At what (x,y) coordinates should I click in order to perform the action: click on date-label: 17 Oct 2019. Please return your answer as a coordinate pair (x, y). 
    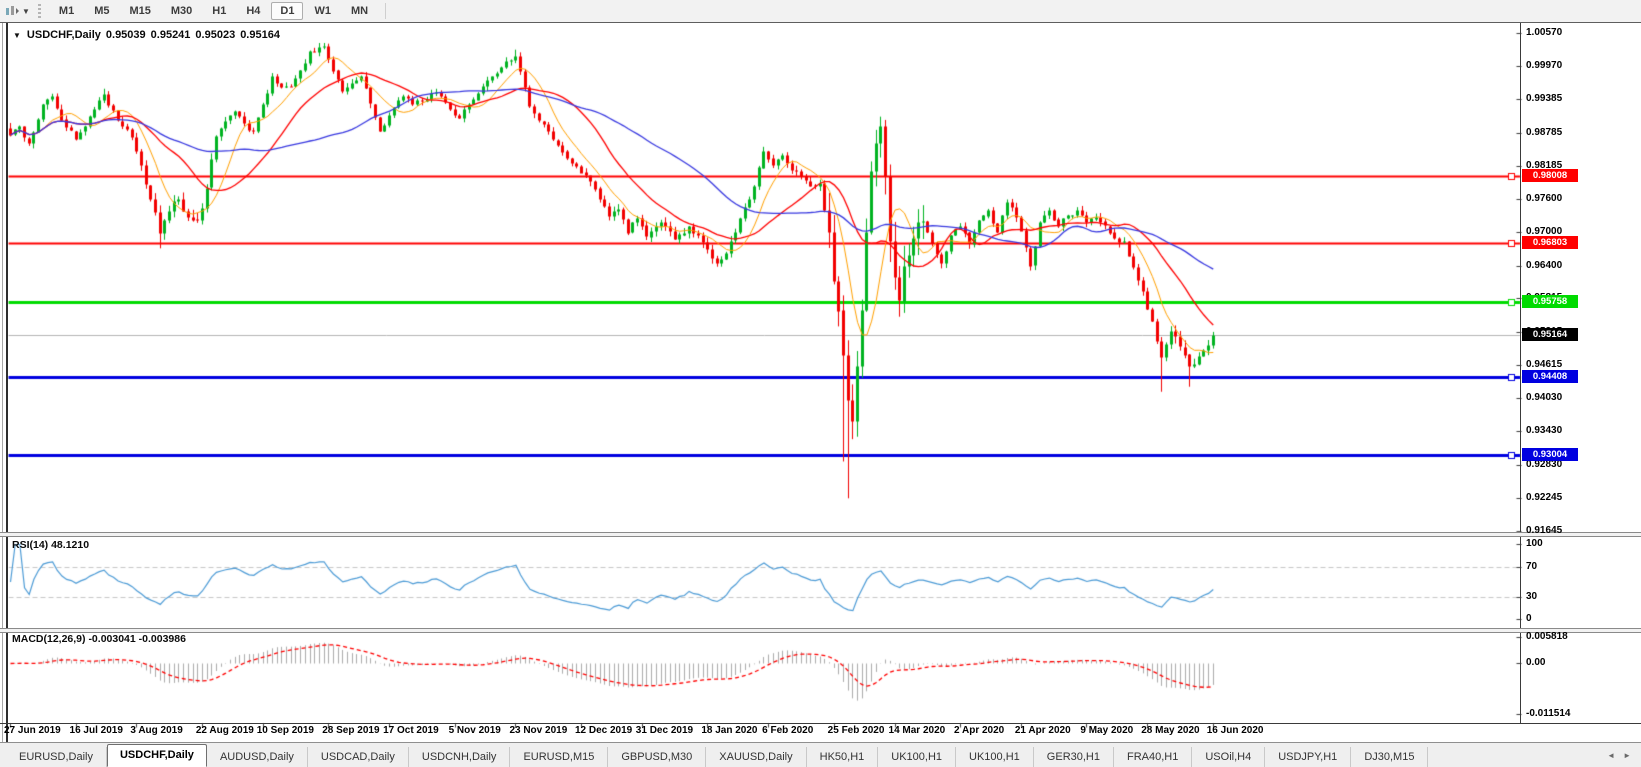
    Looking at the image, I should click on (411, 730).